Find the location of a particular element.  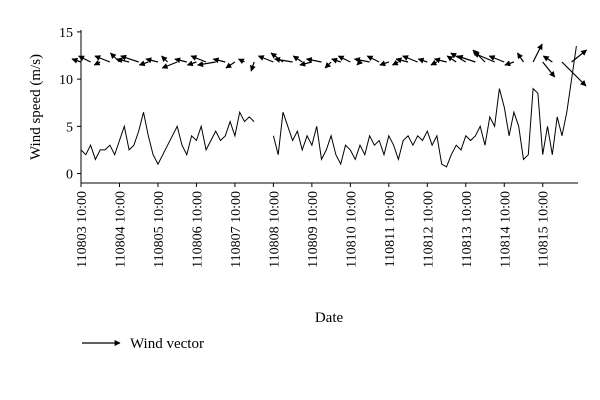

speed-line is located at coordinates (167, 138).